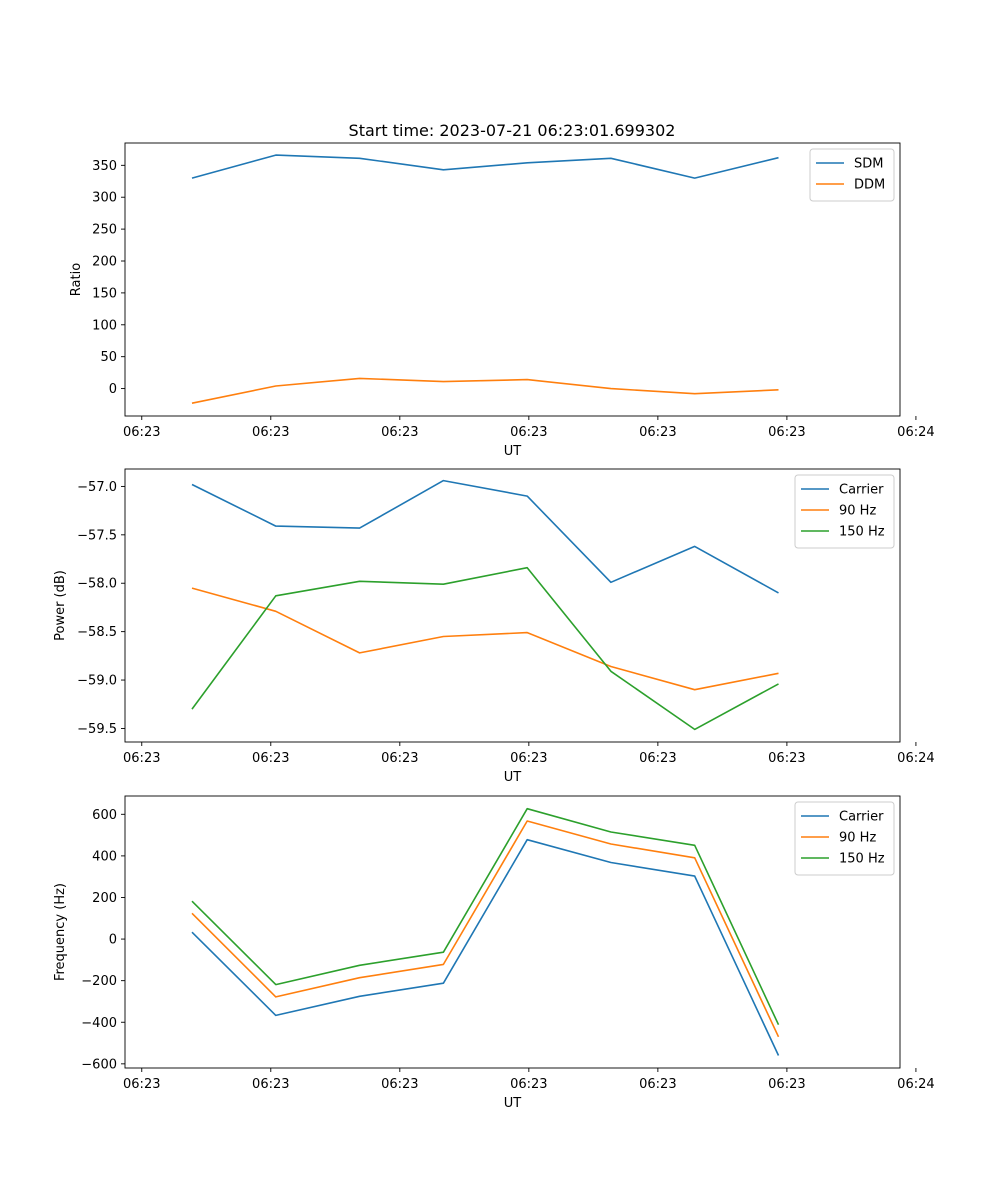 Image resolution: width=1000 pixels, height=1200 pixels. Describe the element at coordinates (97, 681) in the screenshot. I see `power-ytick-label: −59.0` at that location.